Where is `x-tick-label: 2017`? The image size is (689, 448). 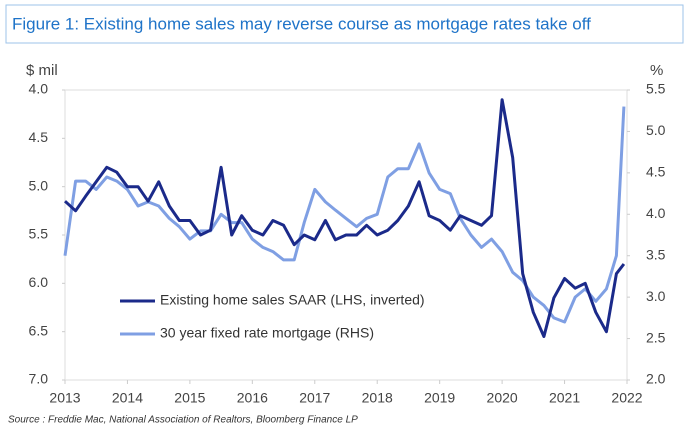 x-tick-label: 2017 is located at coordinates (314, 398).